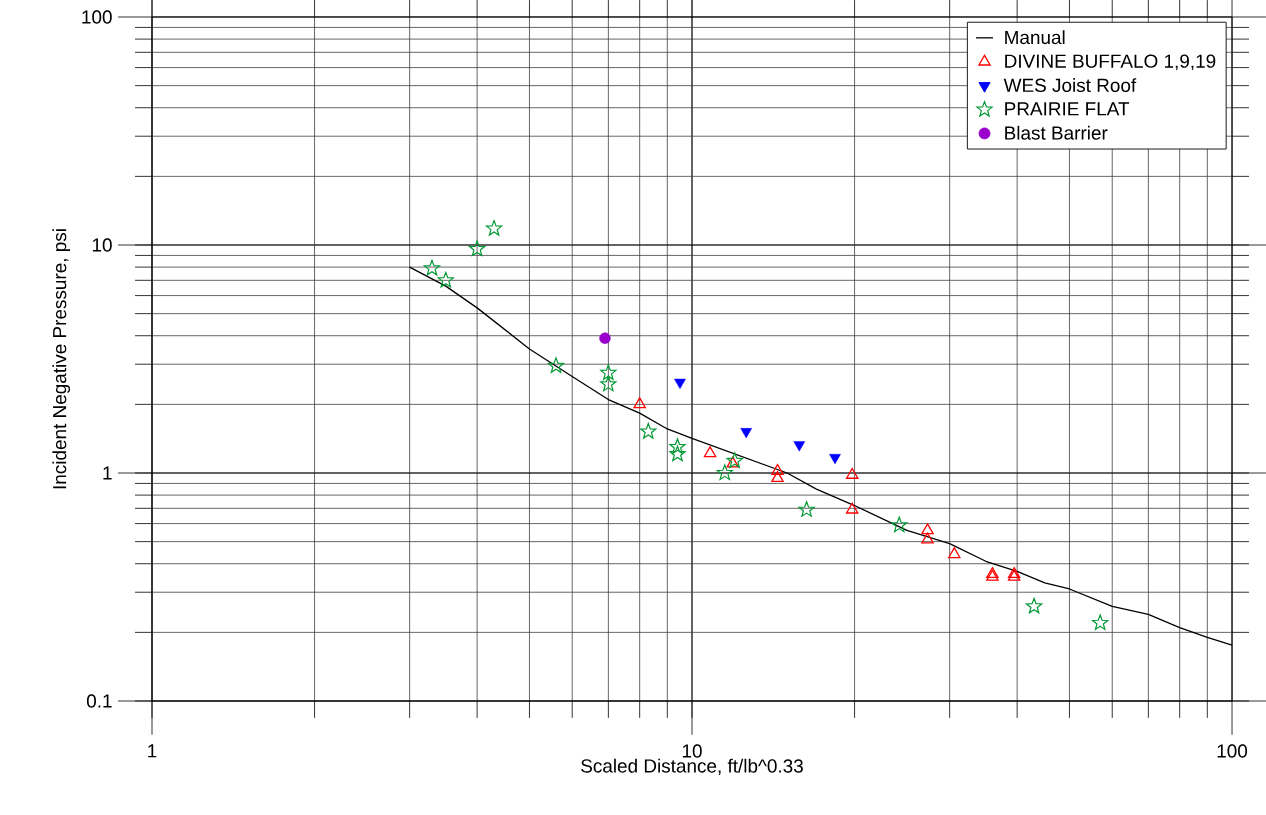 This screenshot has height=815, width=1266. I want to click on legend-label: Blast Barrier, so click(1056, 132).